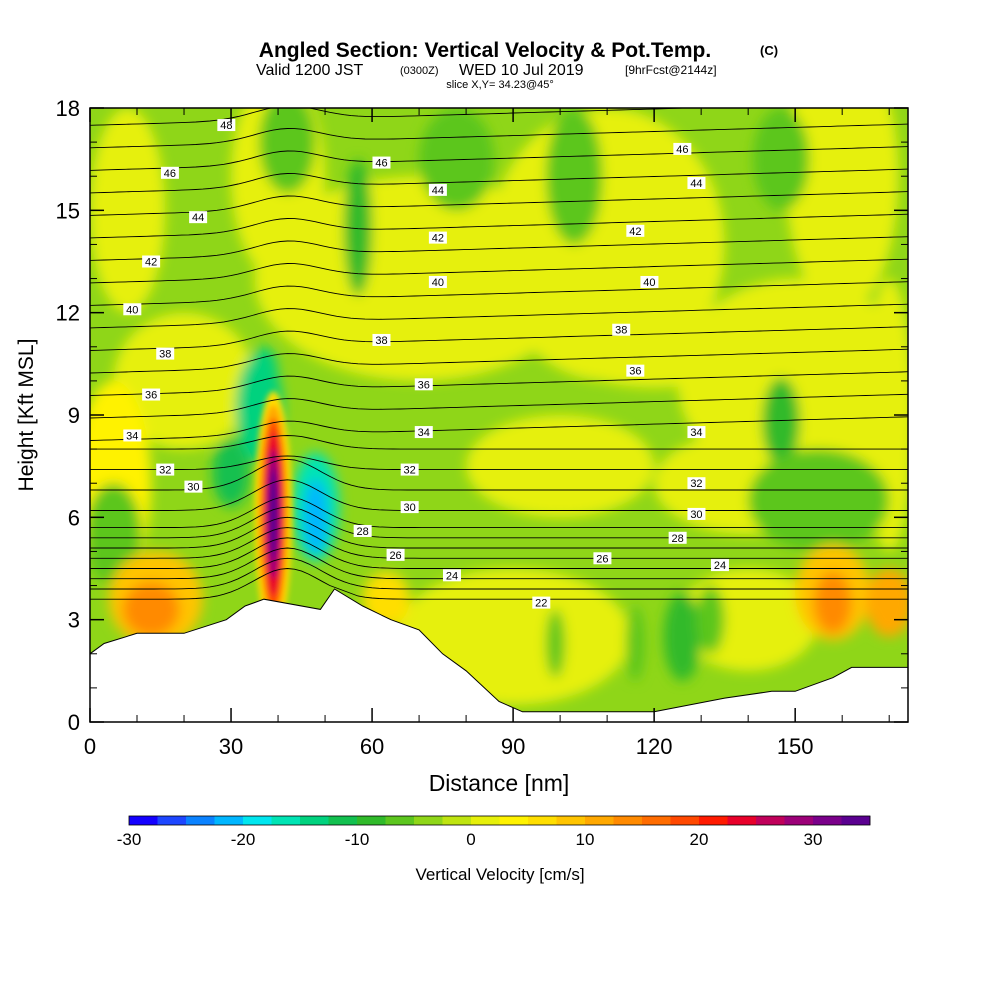  I want to click on x-tick-label: 90, so click(513, 746).